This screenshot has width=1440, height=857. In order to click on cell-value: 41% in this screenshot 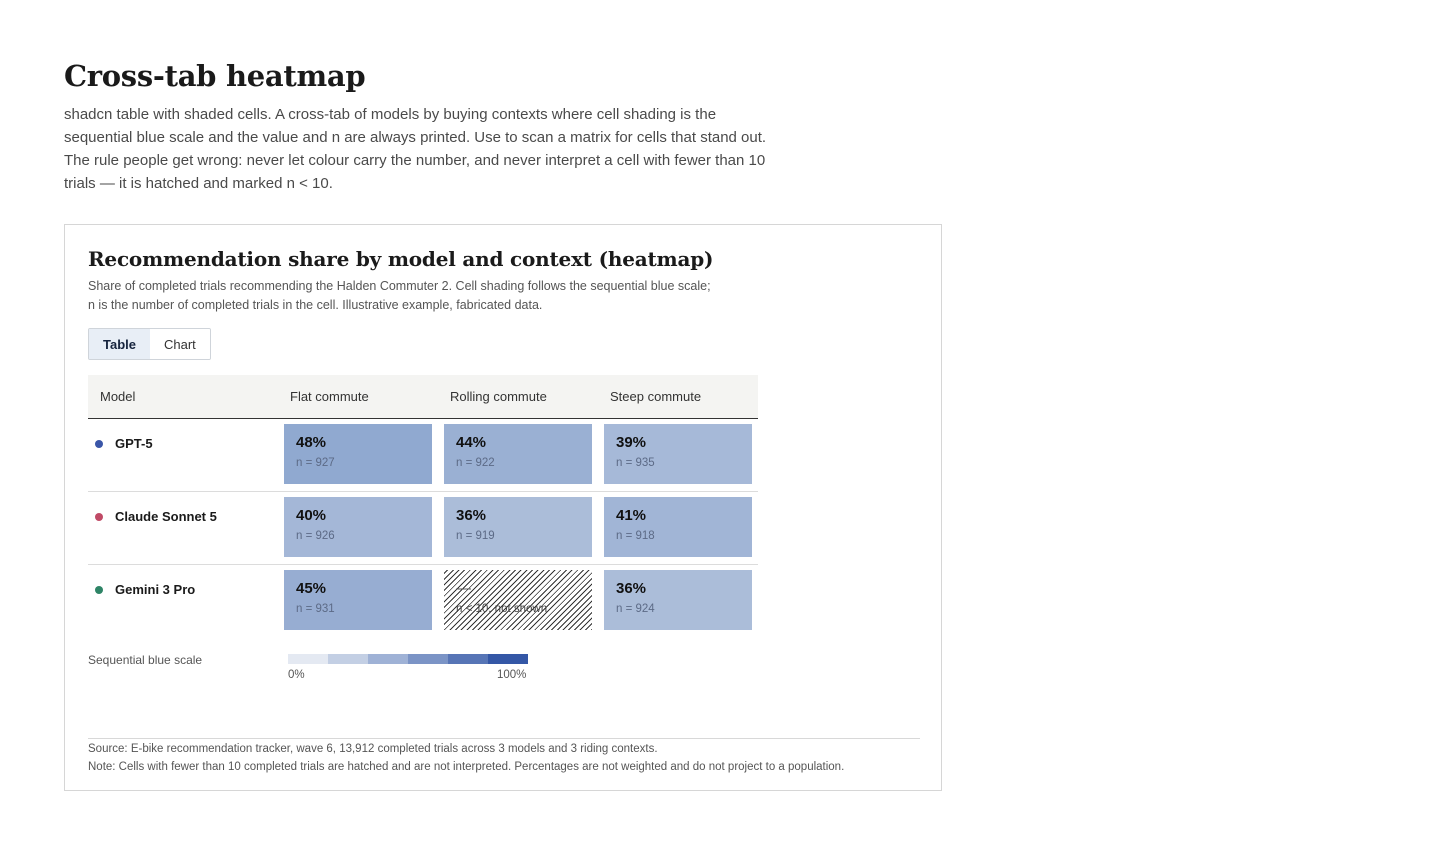, I will do `click(631, 515)`.